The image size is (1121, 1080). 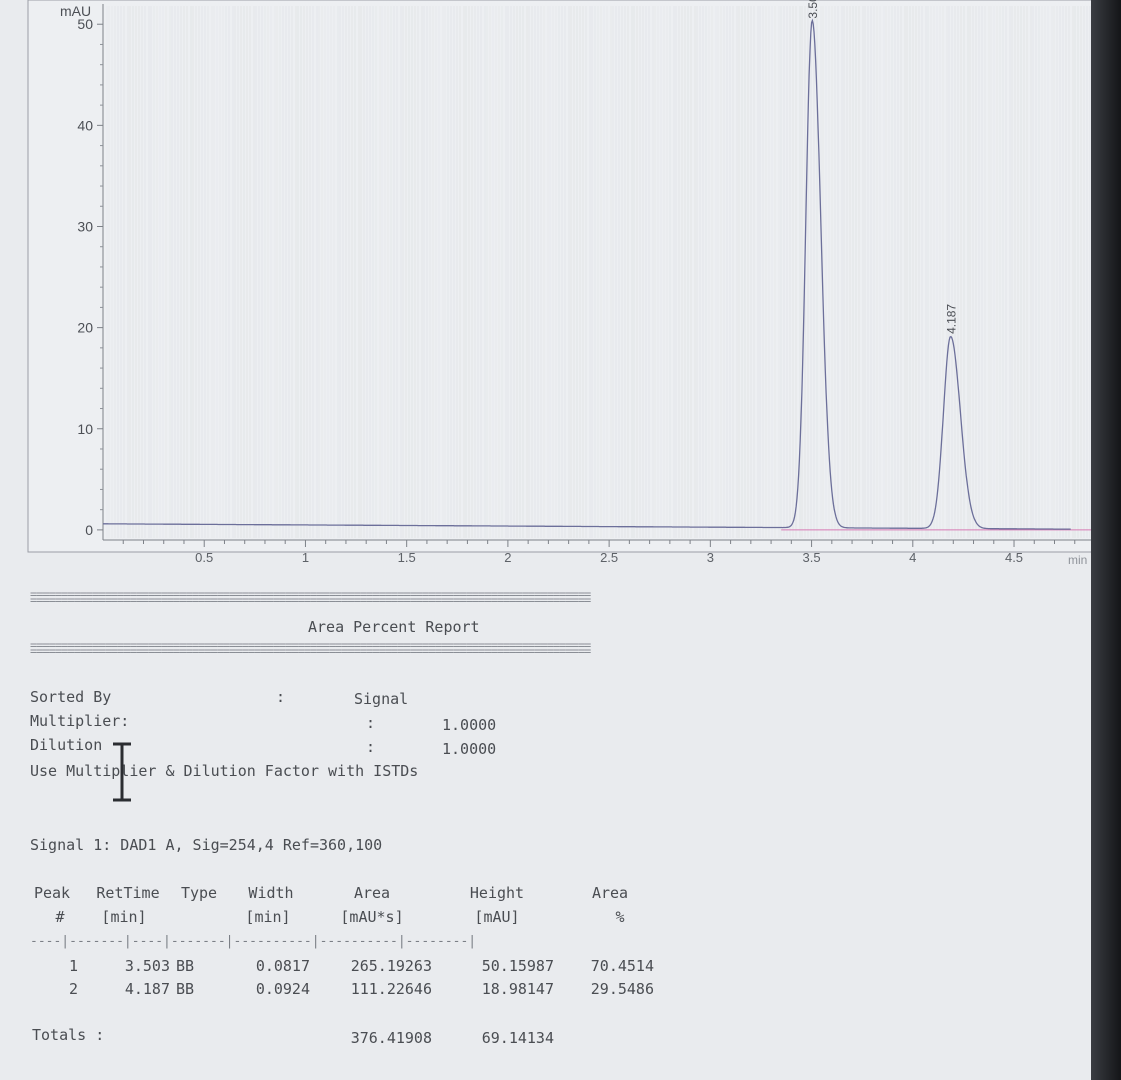 What do you see at coordinates (147, 966) in the screenshot?
I see `cell-rettime: 3.503` at bounding box center [147, 966].